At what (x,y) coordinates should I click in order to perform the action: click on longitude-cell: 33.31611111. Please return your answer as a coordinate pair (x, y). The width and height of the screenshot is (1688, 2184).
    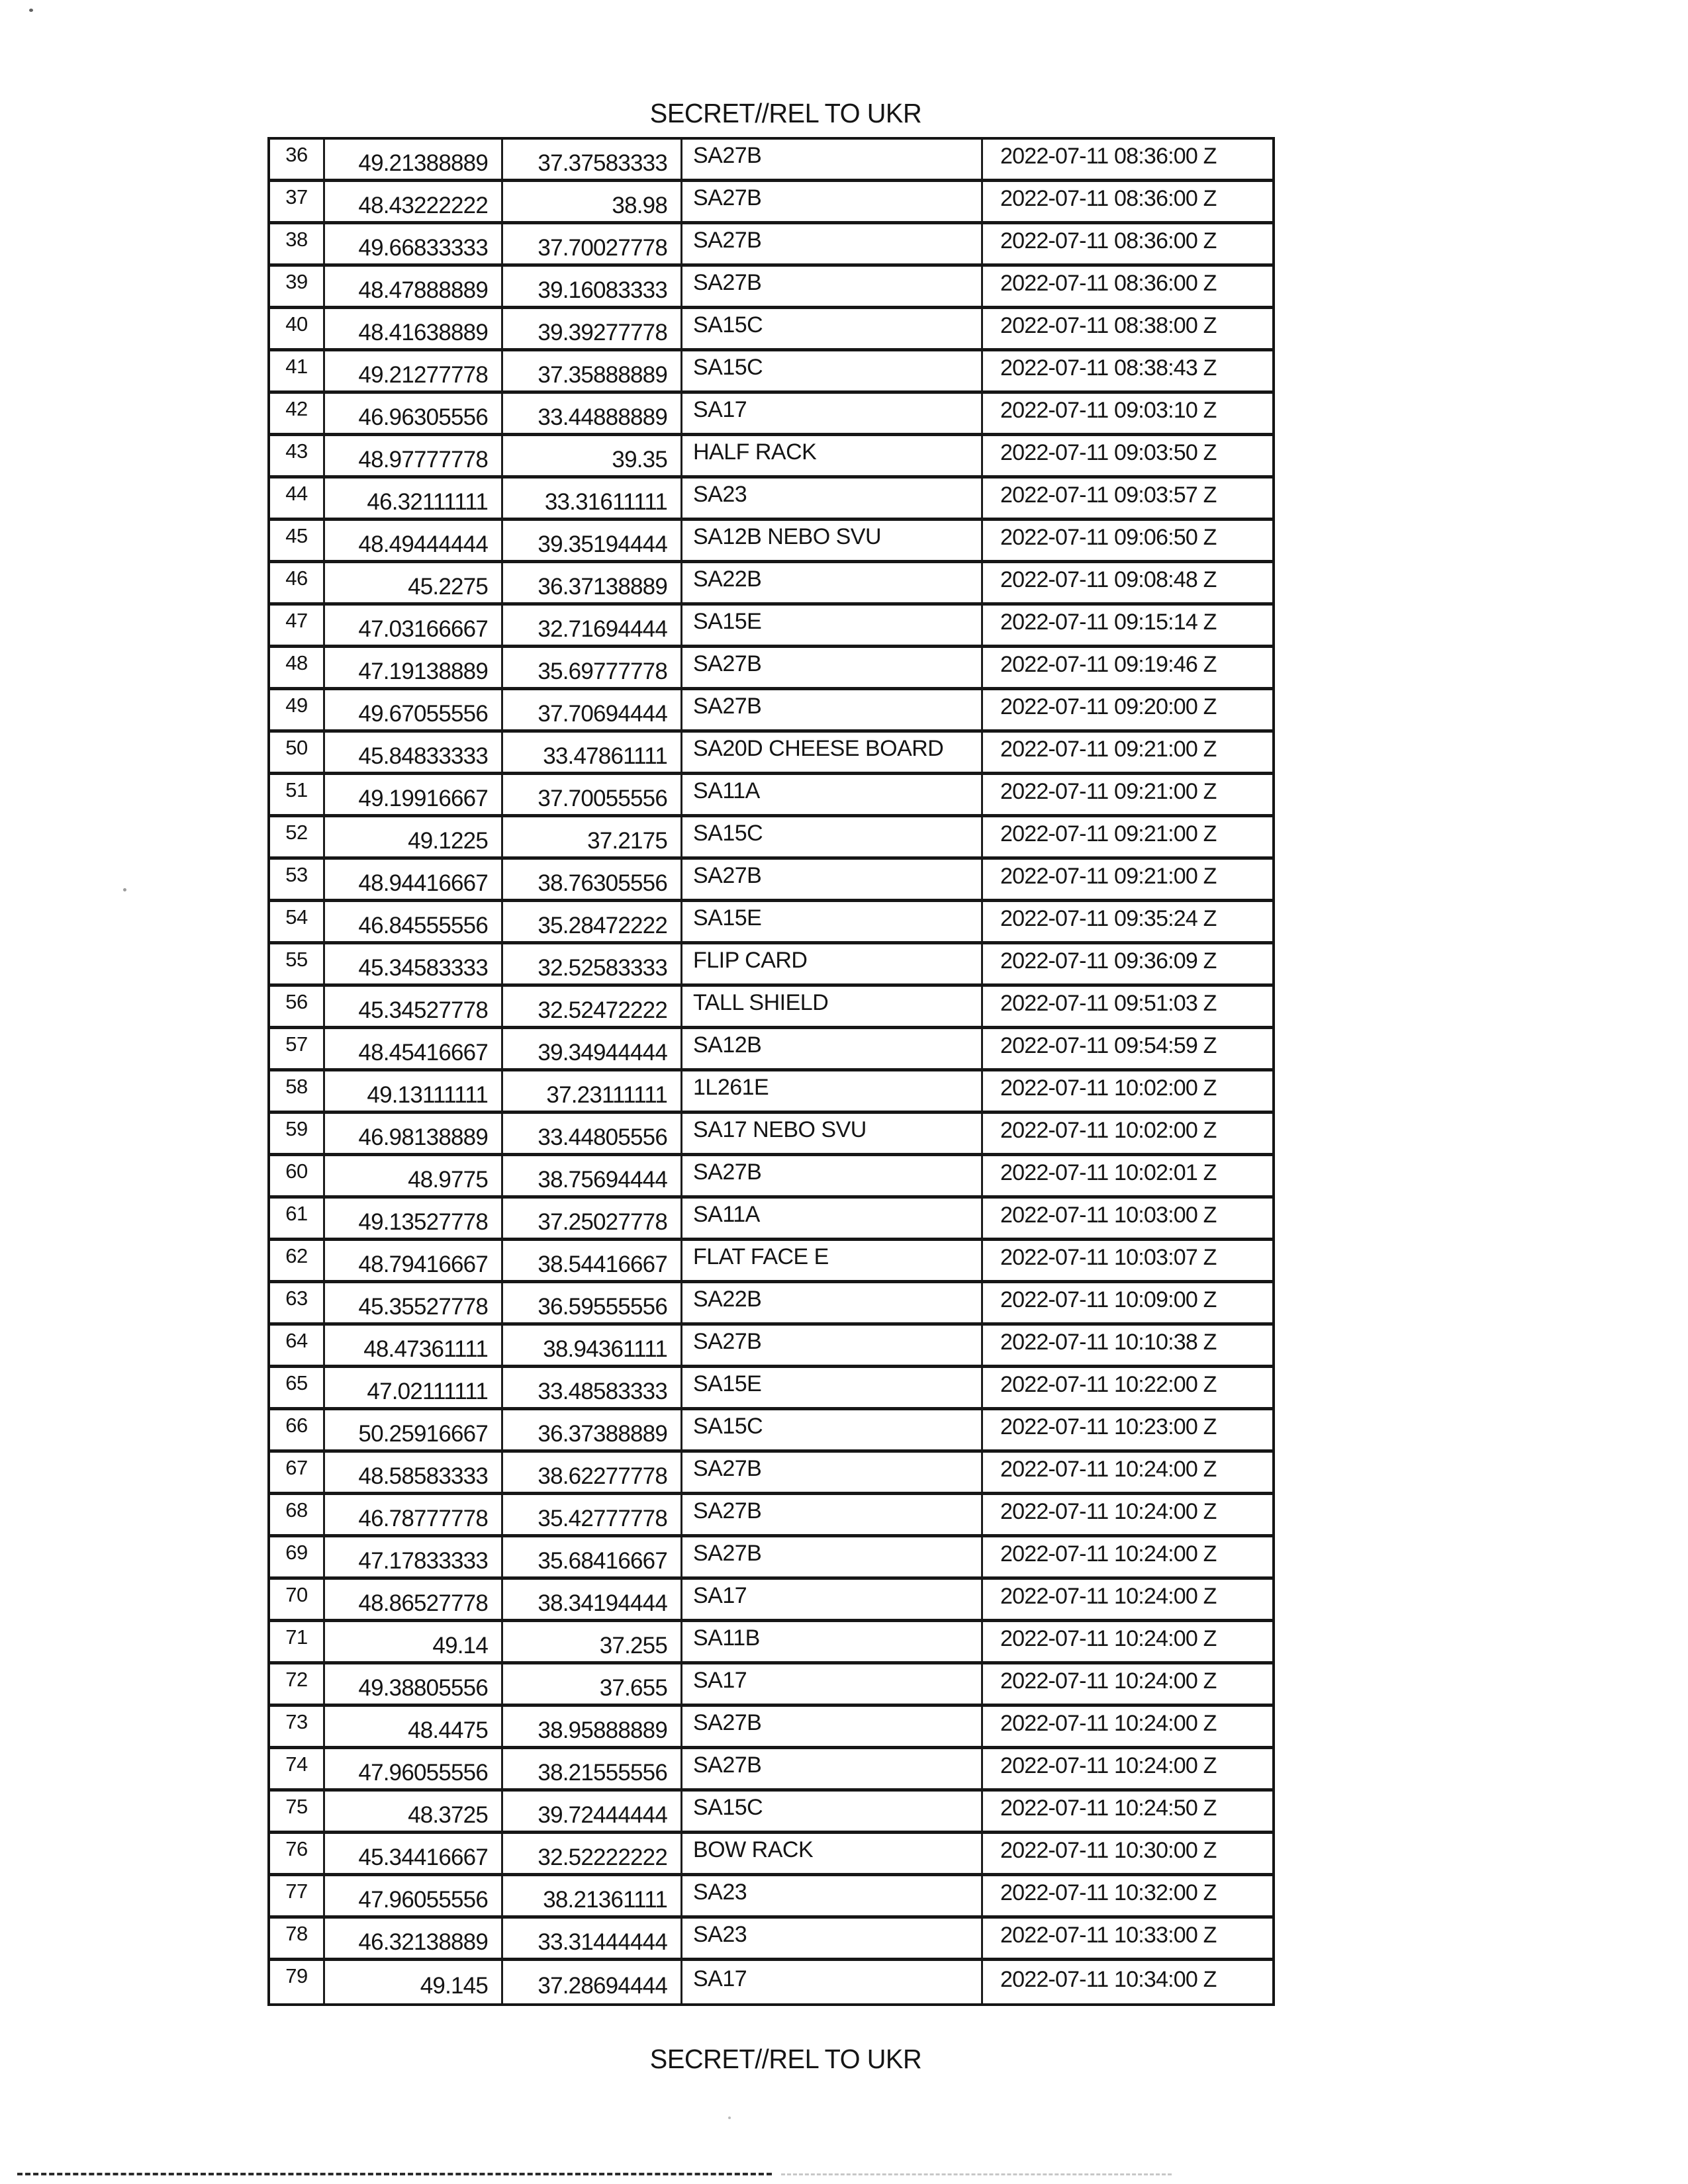
    Looking at the image, I should click on (592, 498).